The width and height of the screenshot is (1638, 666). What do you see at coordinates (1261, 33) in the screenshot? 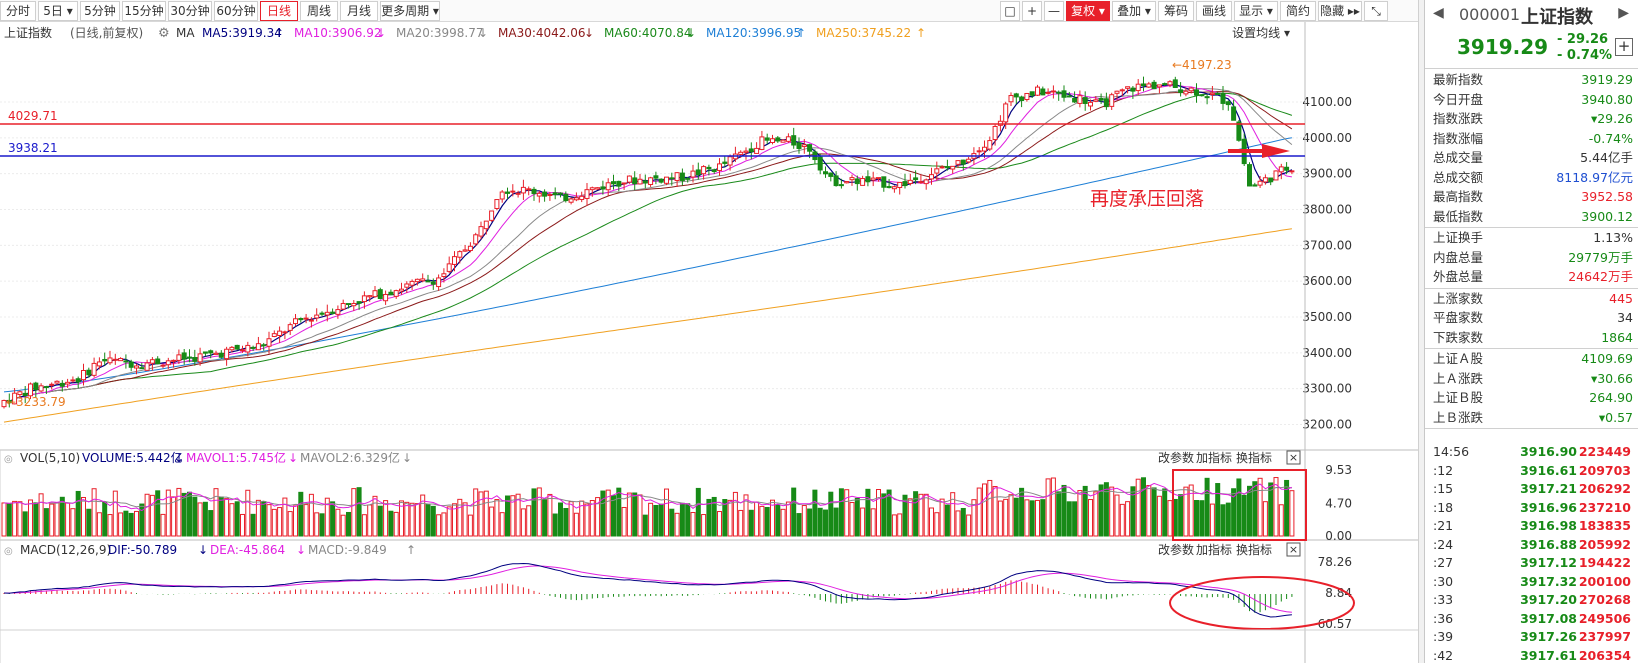
I see `set-ma-button: 设置均线 ▾` at bounding box center [1261, 33].